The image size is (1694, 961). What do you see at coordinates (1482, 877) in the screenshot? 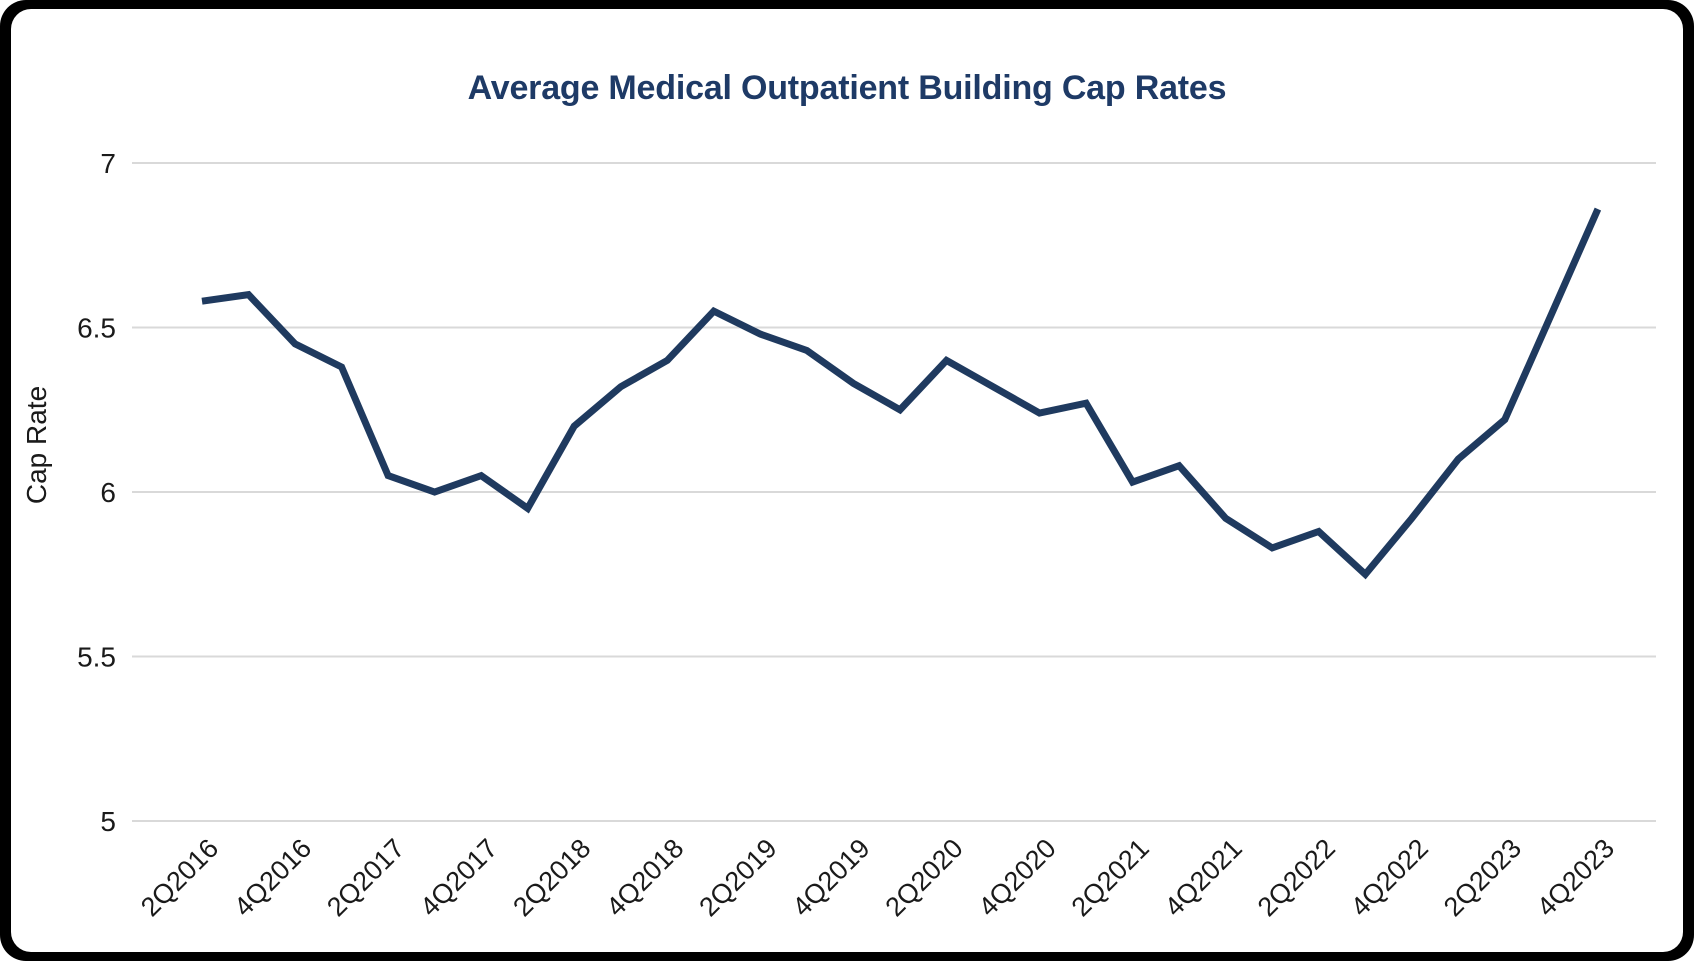
I see `x-tick-label: 2Q2023` at bounding box center [1482, 877].